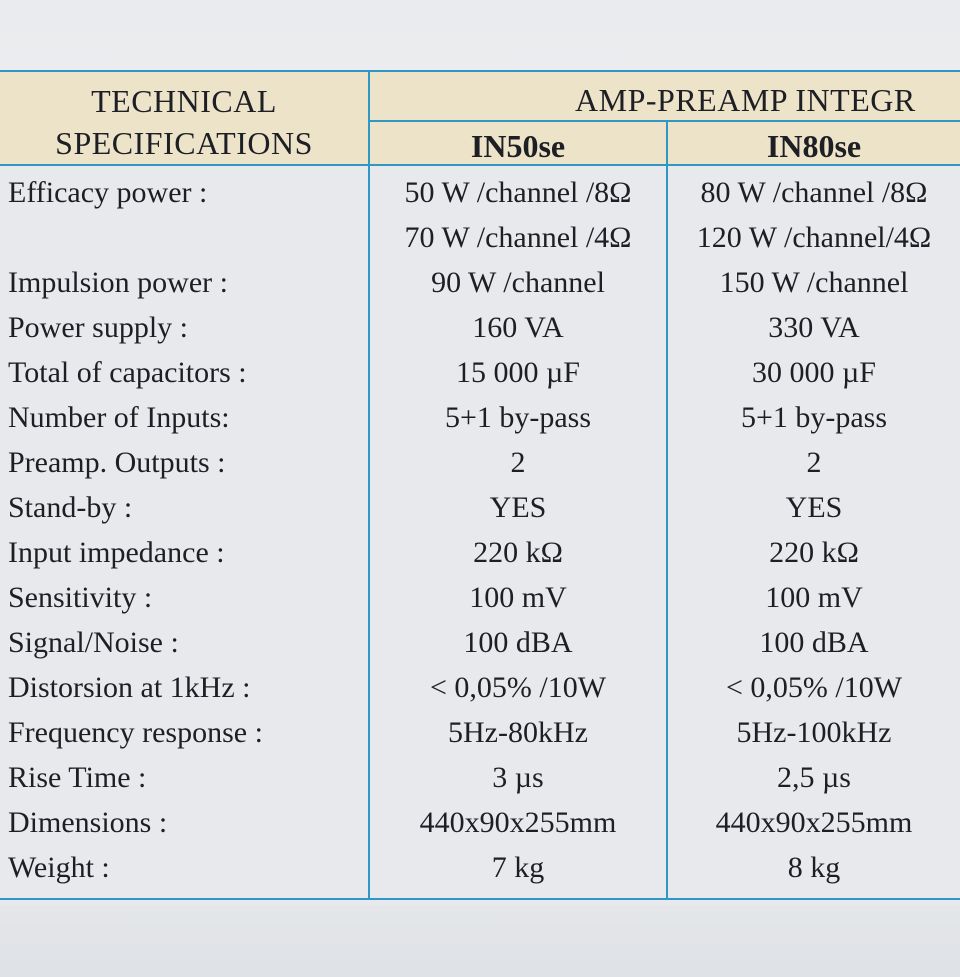 This screenshot has width=960, height=977. What do you see at coordinates (518, 552) in the screenshot?
I see `spec-value-model-1: 220 kΩ` at bounding box center [518, 552].